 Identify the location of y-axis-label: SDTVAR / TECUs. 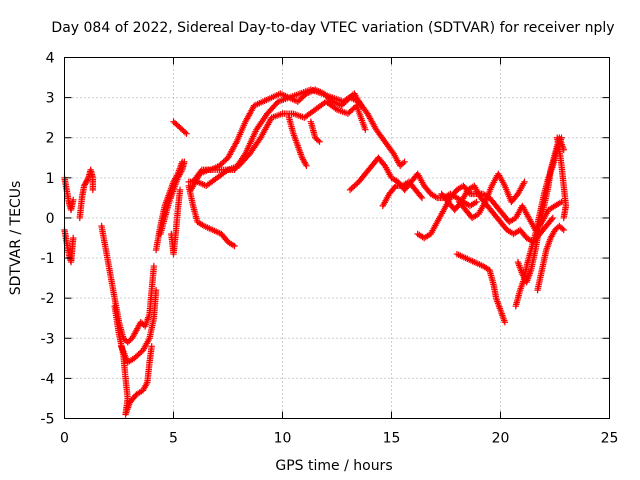
(16, 238).